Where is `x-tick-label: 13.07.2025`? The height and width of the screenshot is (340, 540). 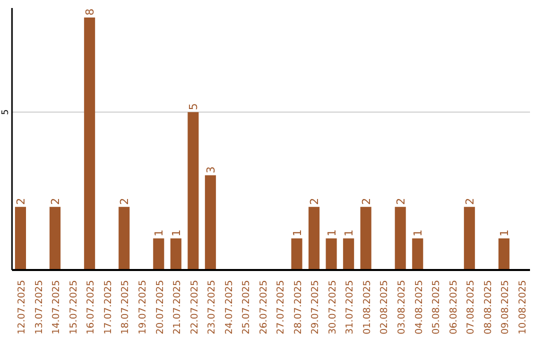 x-tick-label: 13.07.2025 is located at coordinates (39, 307).